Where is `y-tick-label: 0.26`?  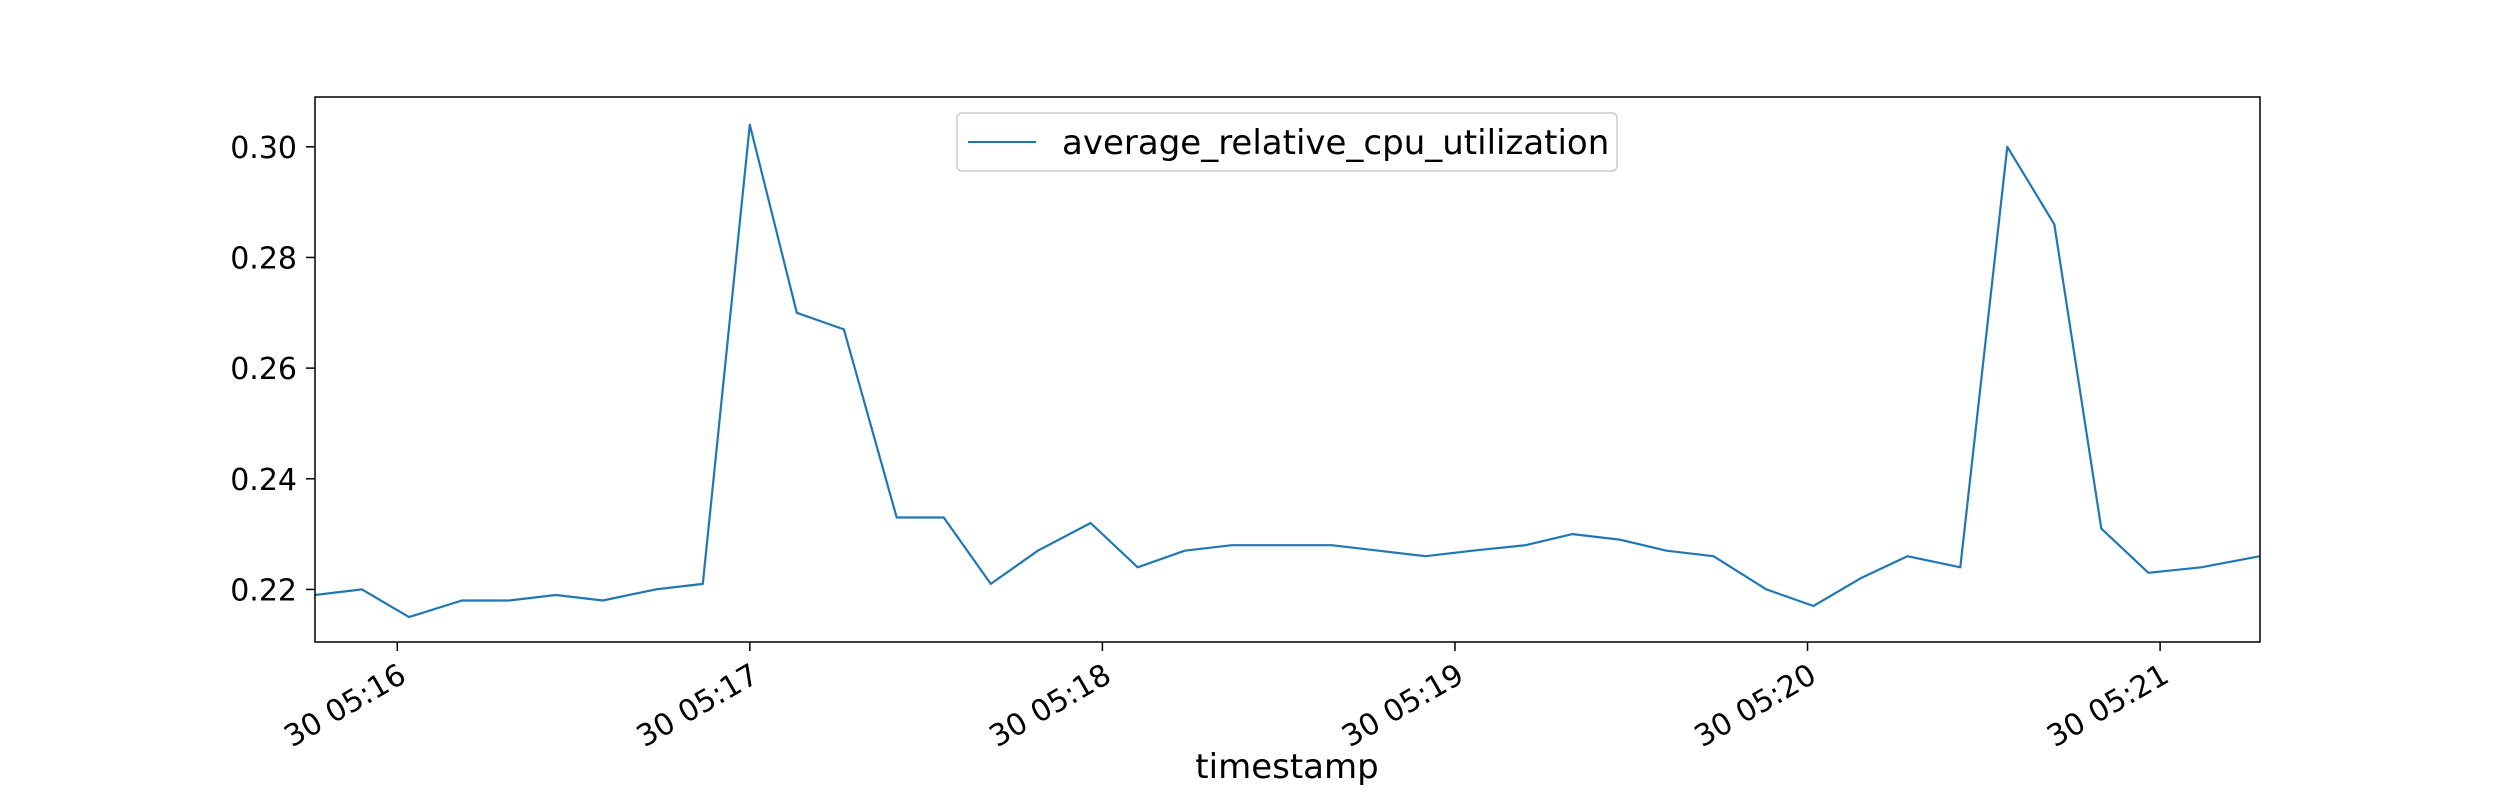
y-tick-label: 0.26 is located at coordinates (263, 369).